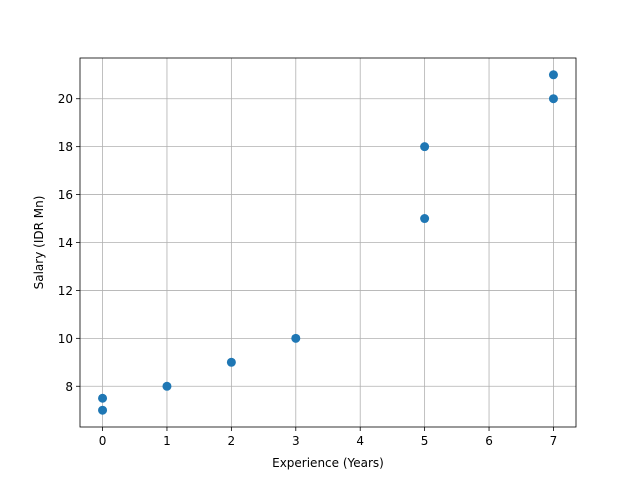 Image resolution: width=640 pixels, height=480 pixels. I want to click on y-axis-label: Salary (IDR Mn), so click(39, 243).